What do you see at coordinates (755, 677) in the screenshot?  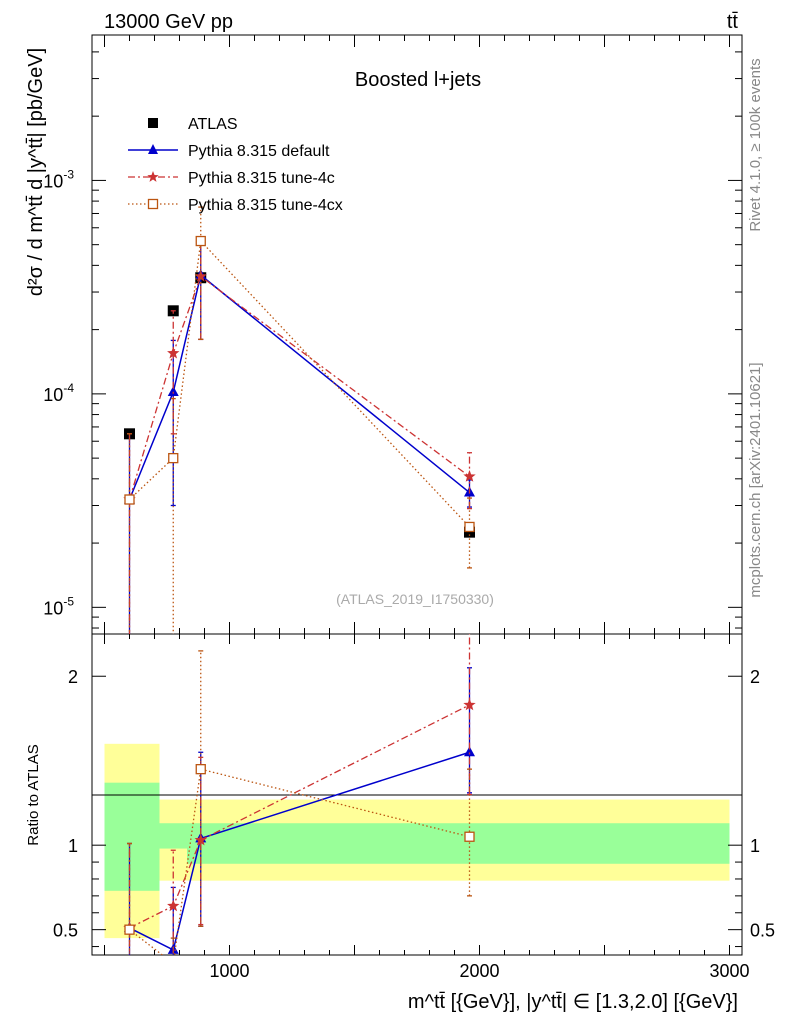 I see `ratio-tick-label-right-2: 2` at bounding box center [755, 677].